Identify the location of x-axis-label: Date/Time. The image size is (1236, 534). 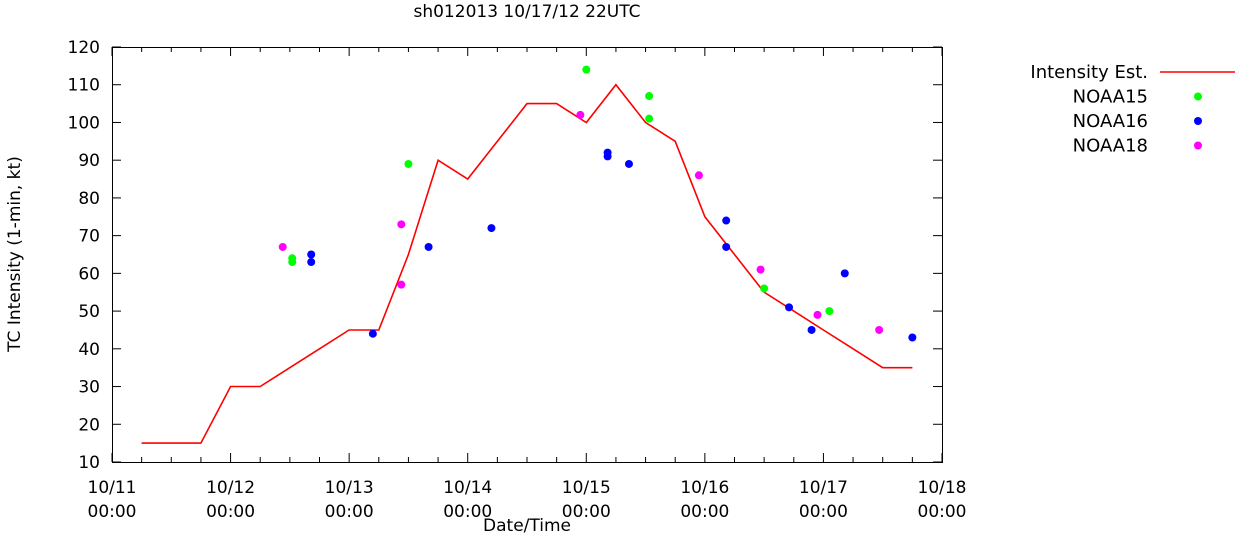
(527, 525).